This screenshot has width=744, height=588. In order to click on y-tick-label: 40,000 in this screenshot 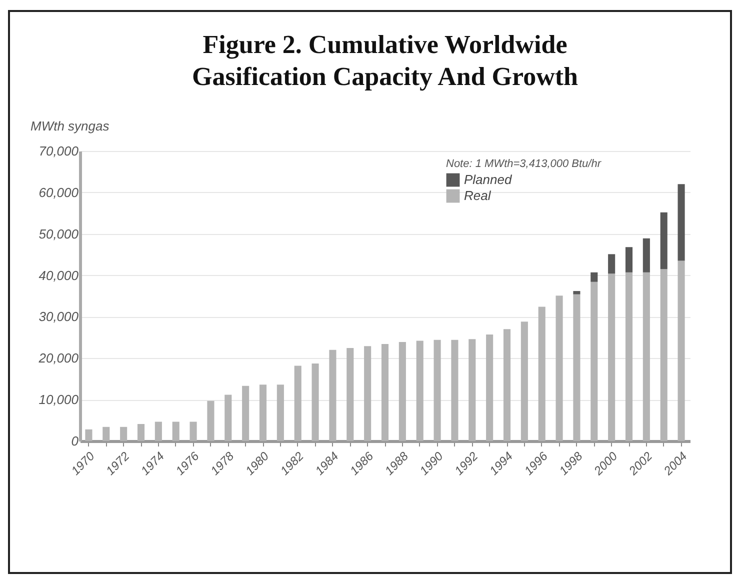, I will do `click(59, 275)`.